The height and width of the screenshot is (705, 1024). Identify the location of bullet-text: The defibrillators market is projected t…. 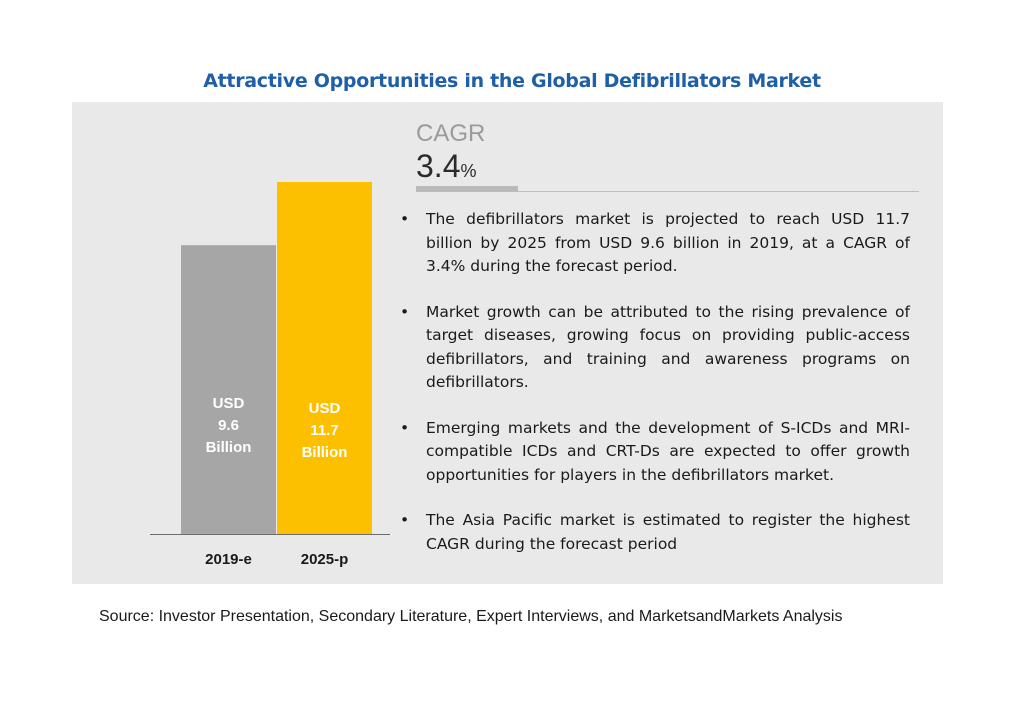
(668, 242).